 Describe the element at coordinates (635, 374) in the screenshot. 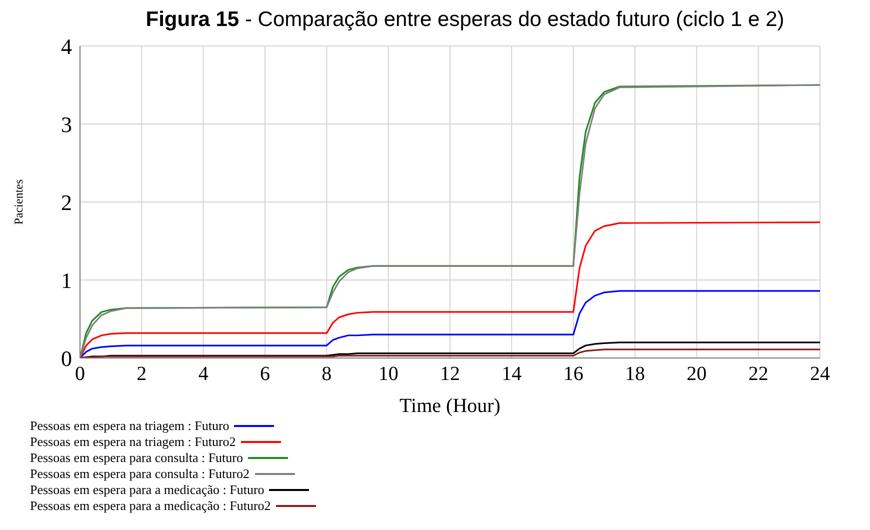

I see `x-tick-label: 18` at that location.